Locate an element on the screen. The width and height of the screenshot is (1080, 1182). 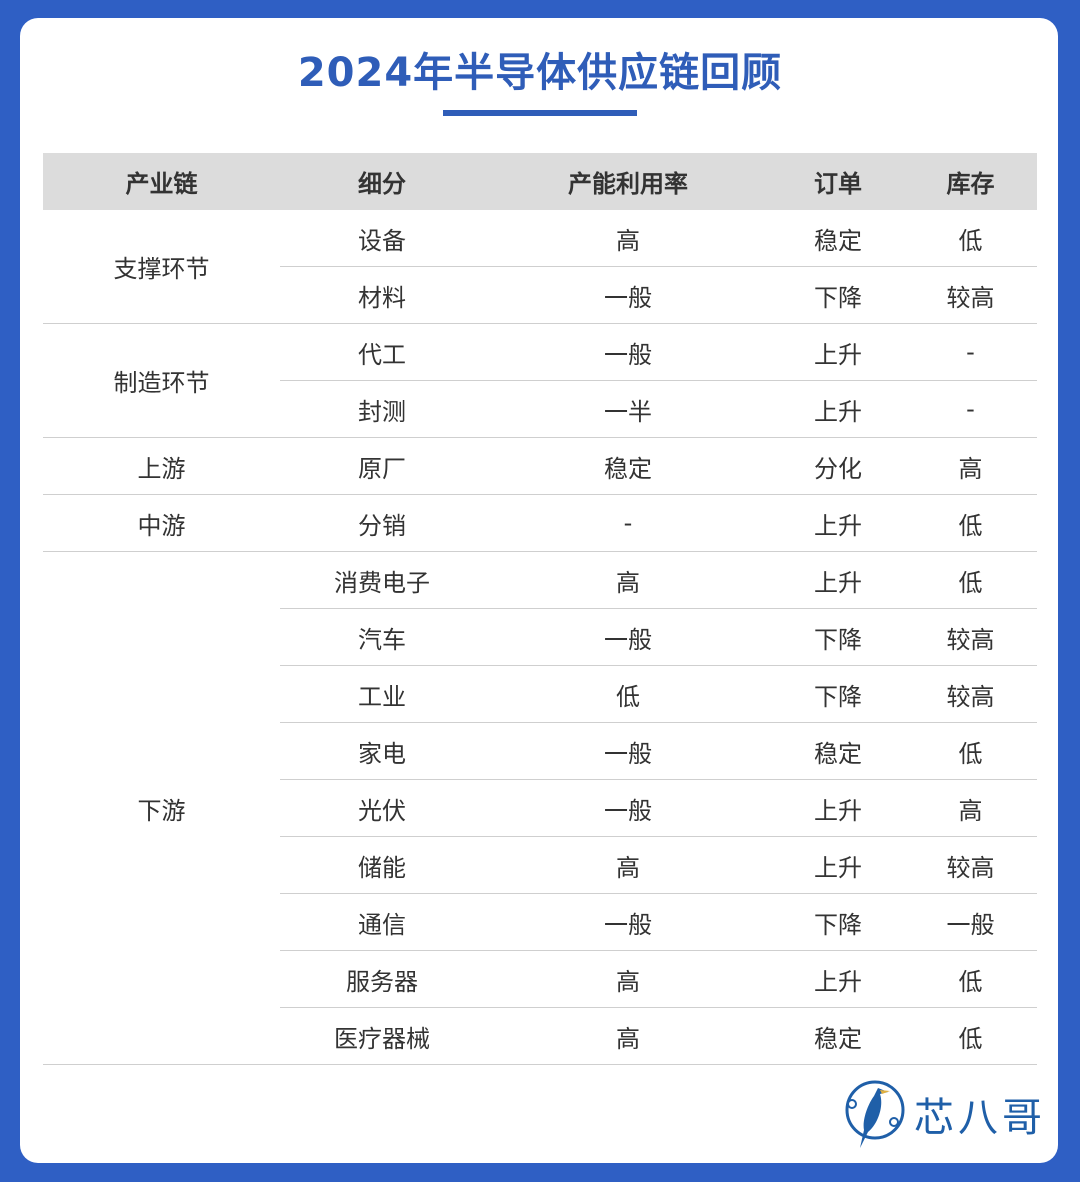
table-row: 工业低下降 较高 is located at coordinates (540, 694).